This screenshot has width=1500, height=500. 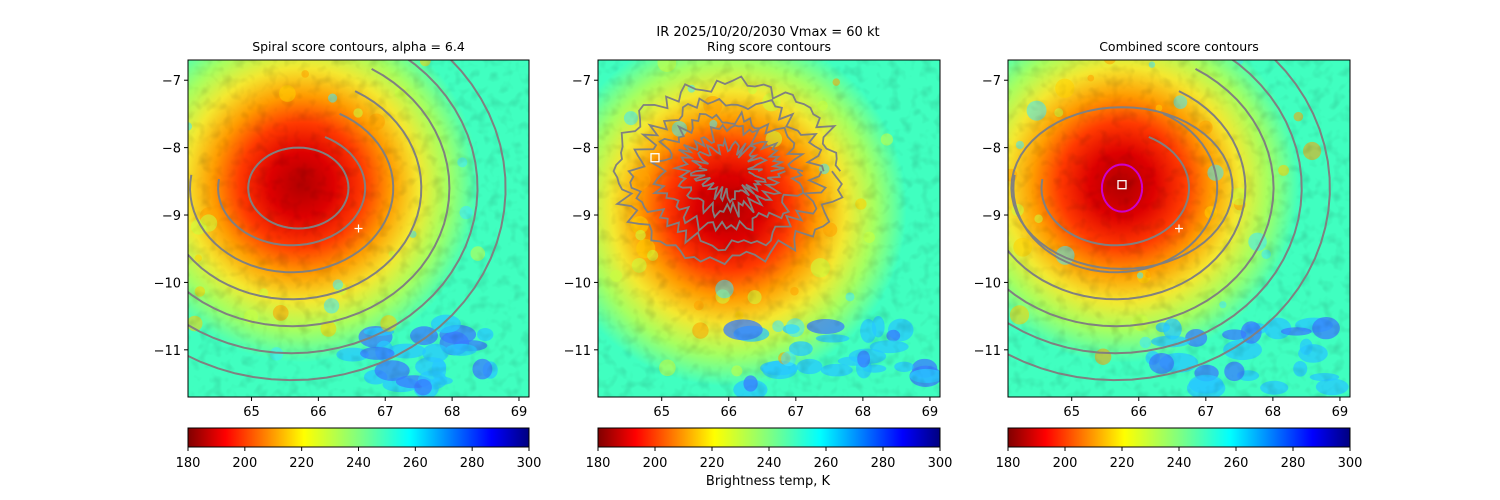 What do you see at coordinates (581, 81) in the screenshot?
I see `y-tick-label: −7` at bounding box center [581, 81].